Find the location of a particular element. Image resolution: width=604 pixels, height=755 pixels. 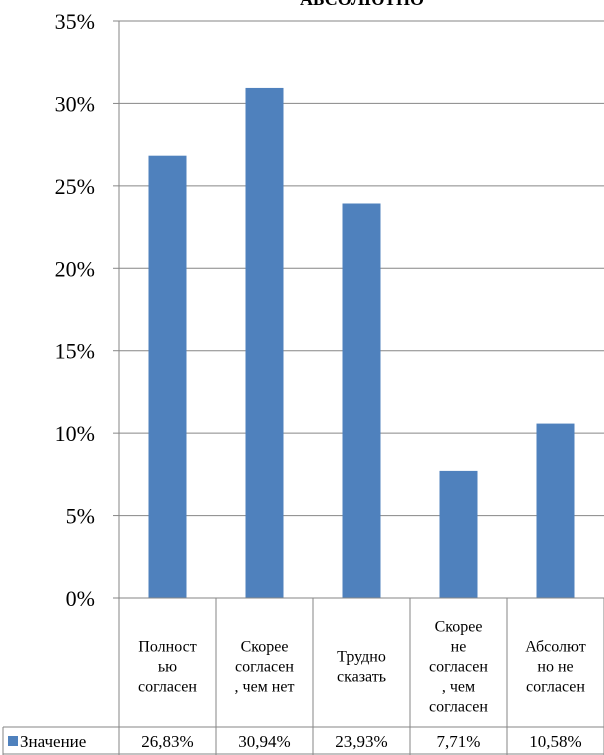

x-category-label-line: не is located at coordinates (459, 647).